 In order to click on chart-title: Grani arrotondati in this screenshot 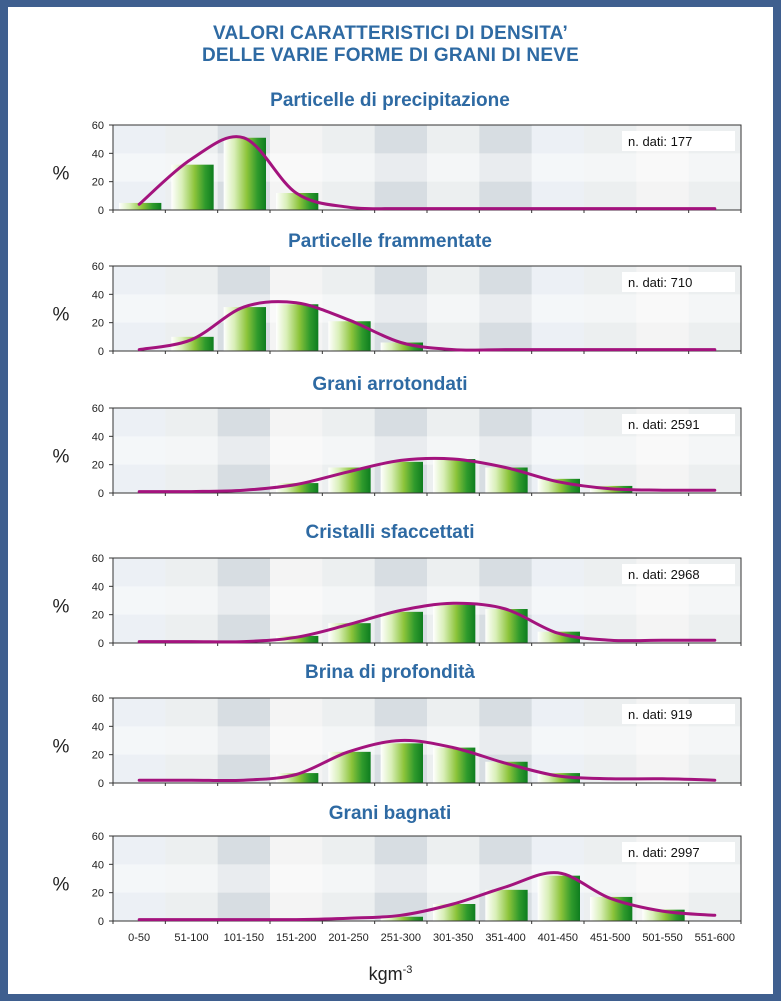, I will do `click(389, 384)`.